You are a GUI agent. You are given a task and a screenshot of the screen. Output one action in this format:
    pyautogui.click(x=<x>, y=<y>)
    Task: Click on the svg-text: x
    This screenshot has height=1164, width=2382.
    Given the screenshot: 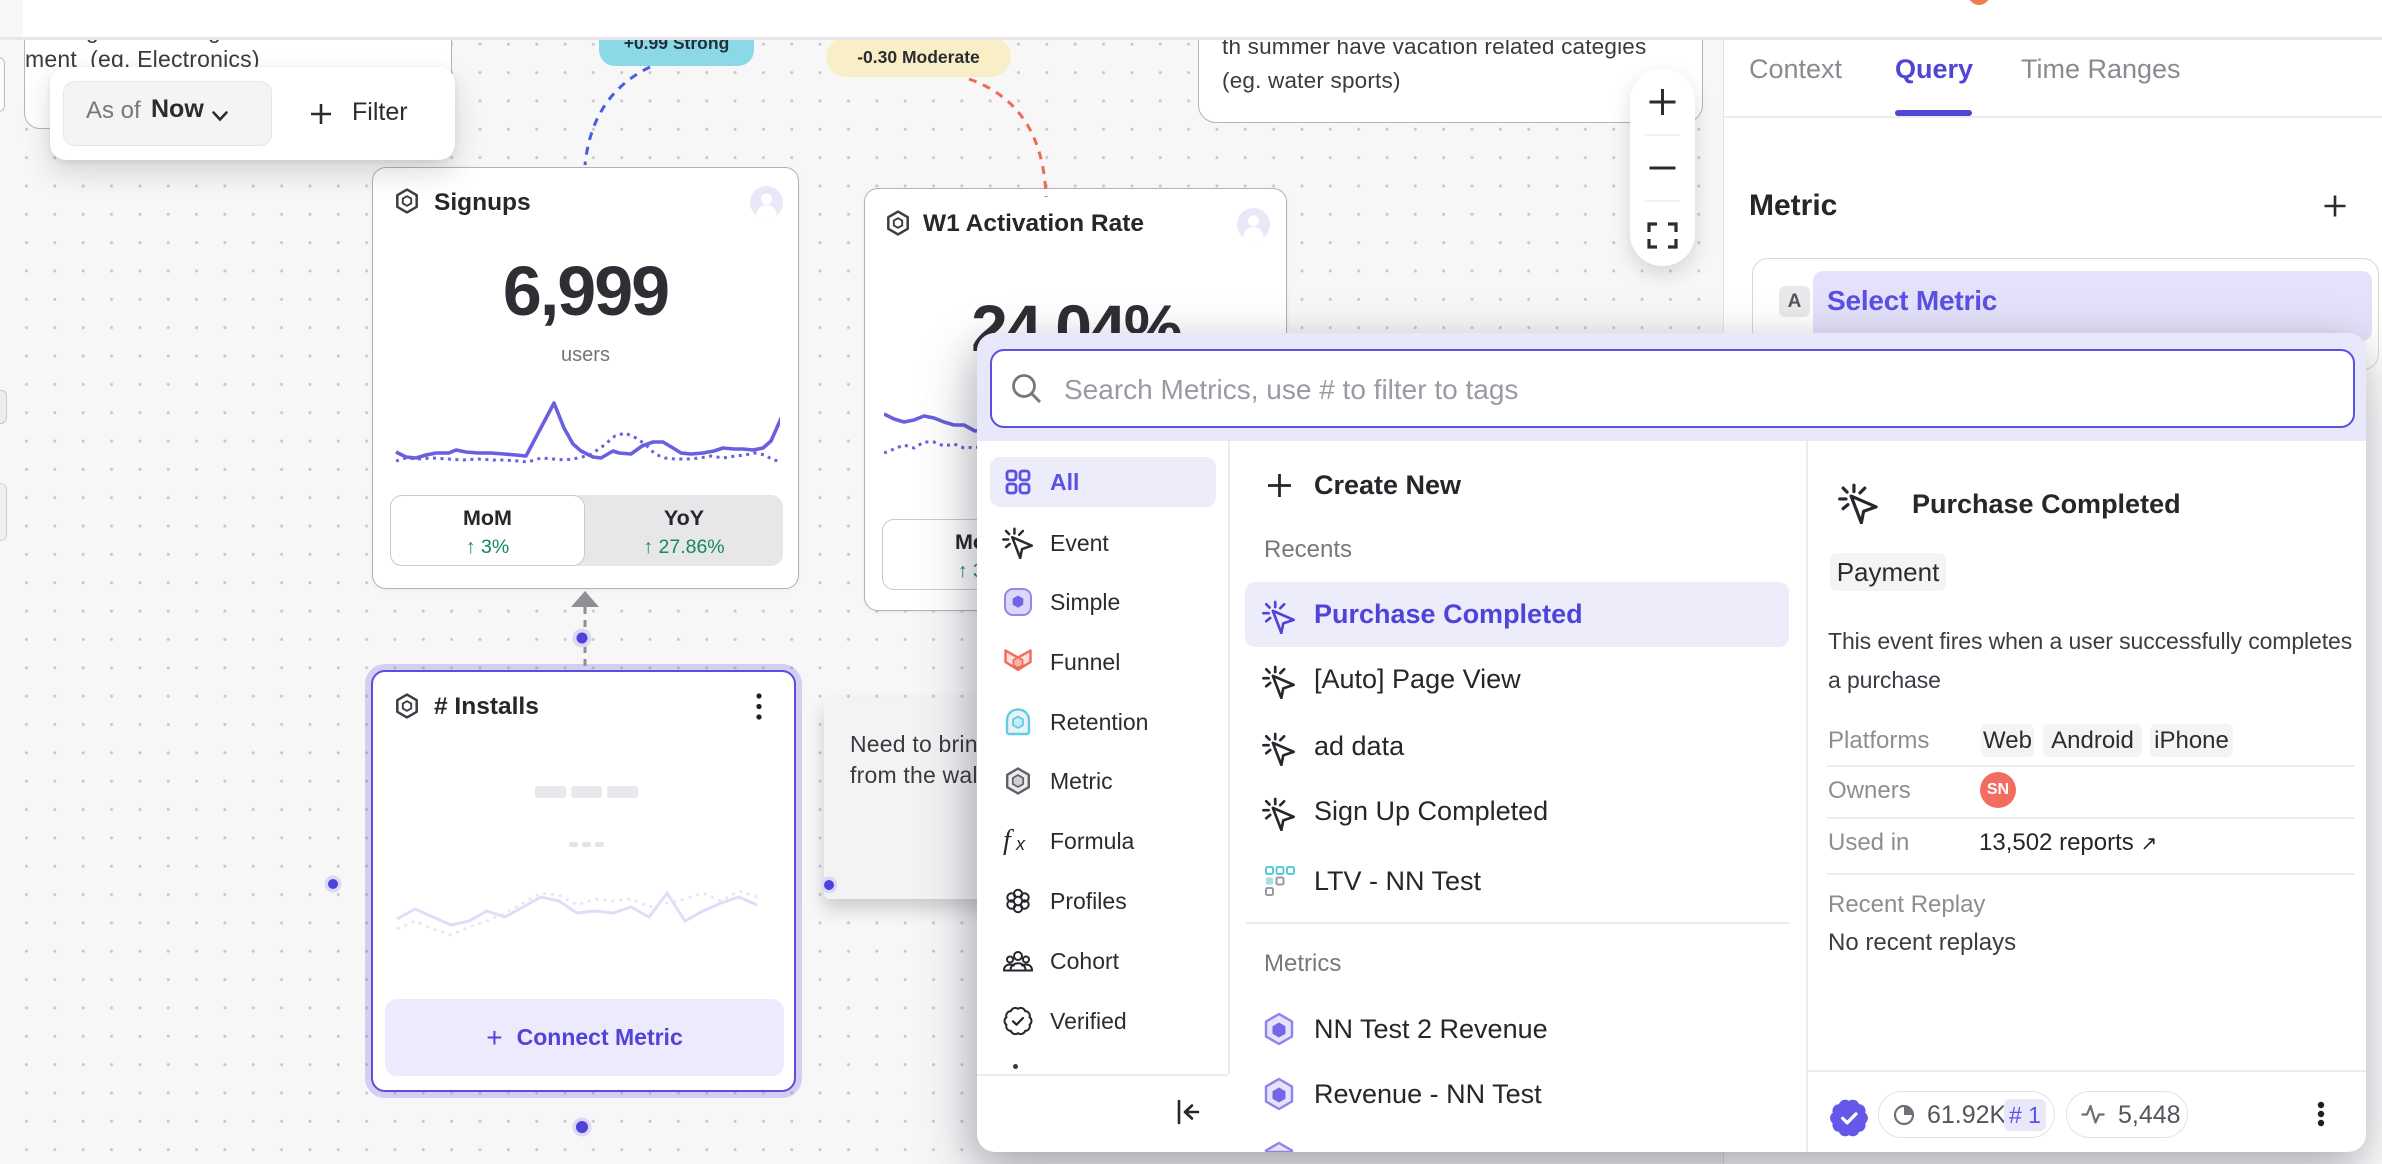 What is the action you would take?
    pyautogui.click(x=1020, y=844)
    